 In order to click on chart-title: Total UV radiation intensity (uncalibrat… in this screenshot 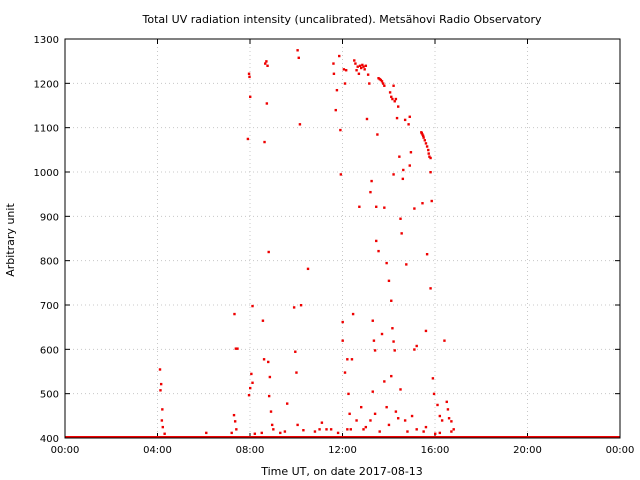, I will do `click(342, 19)`.